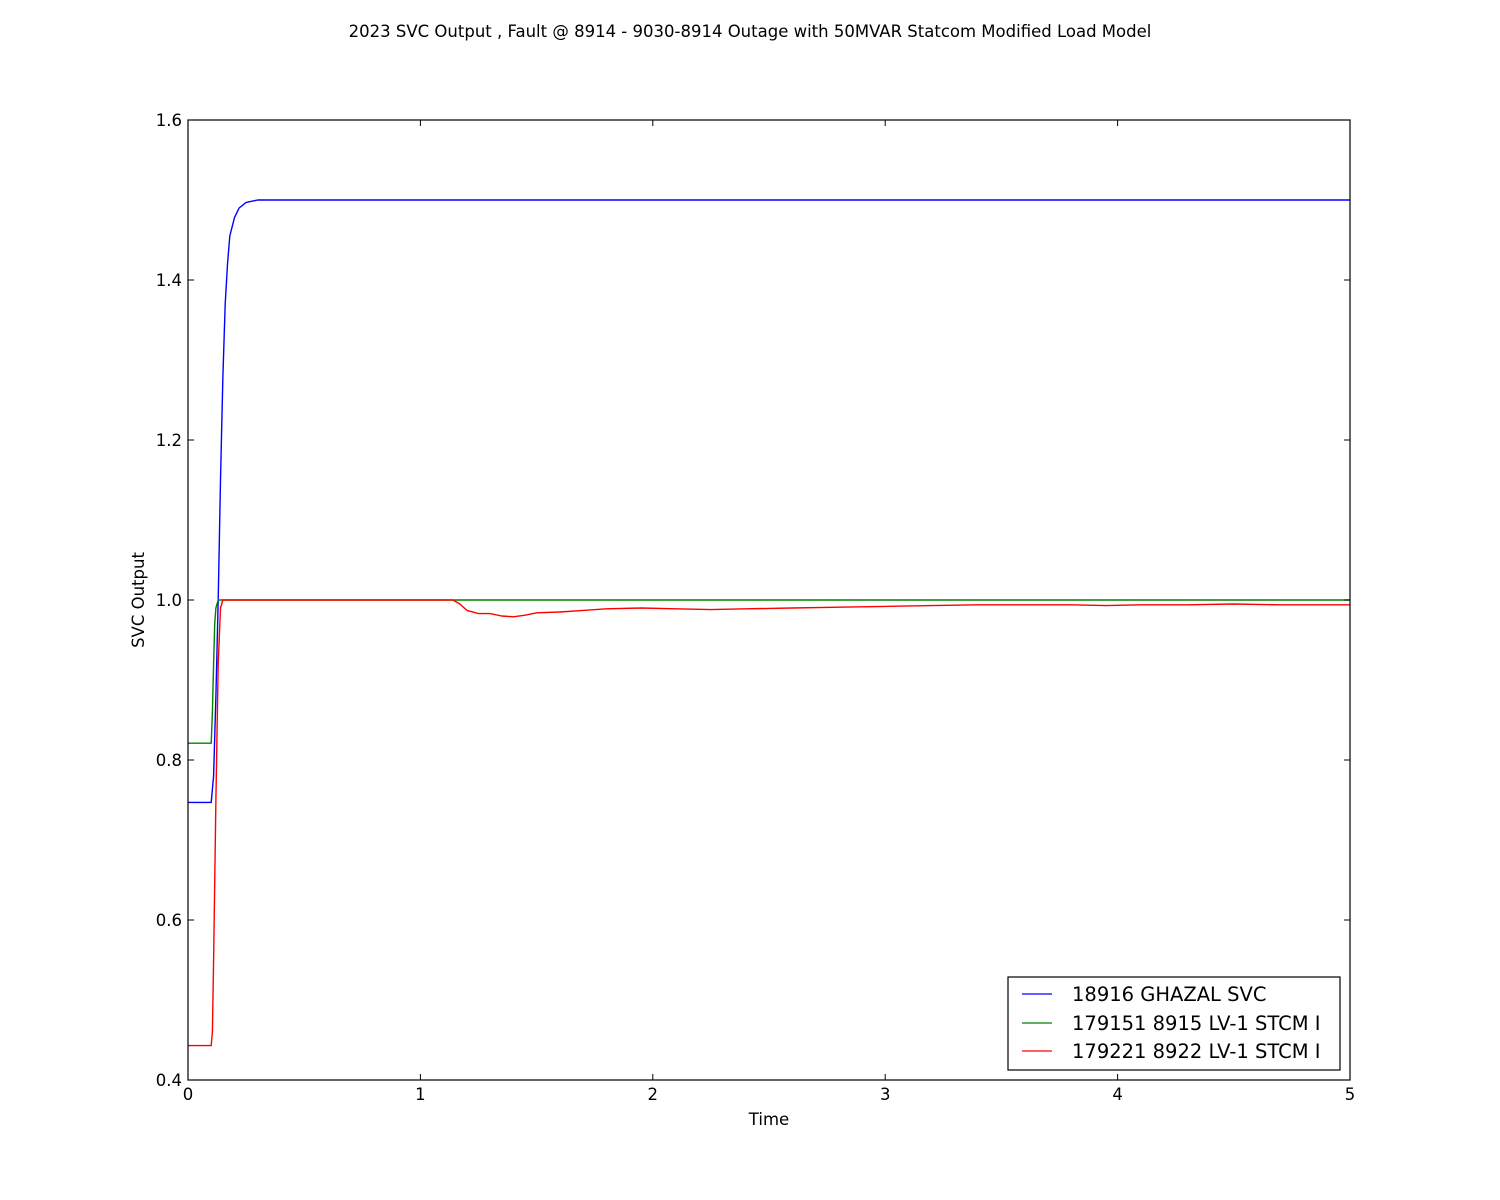  Describe the element at coordinates (169, 1080) in the screenshot. I see `y-tick-label: 0.4` at that location.